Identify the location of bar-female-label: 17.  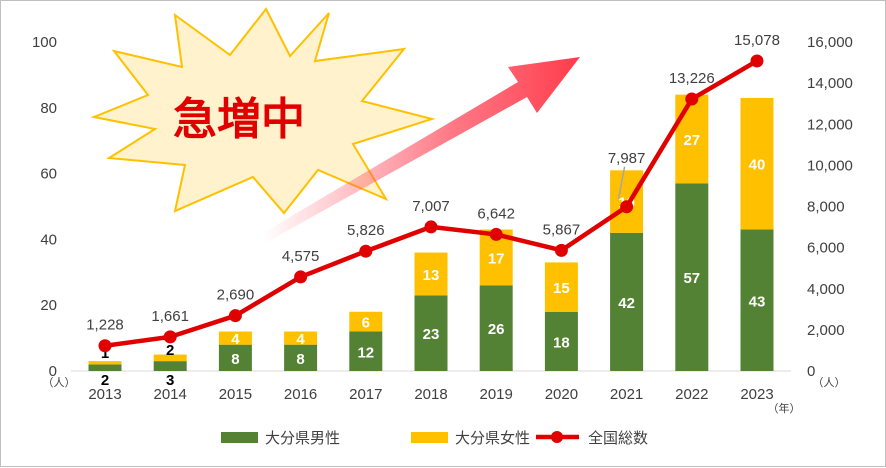
(496, 258).